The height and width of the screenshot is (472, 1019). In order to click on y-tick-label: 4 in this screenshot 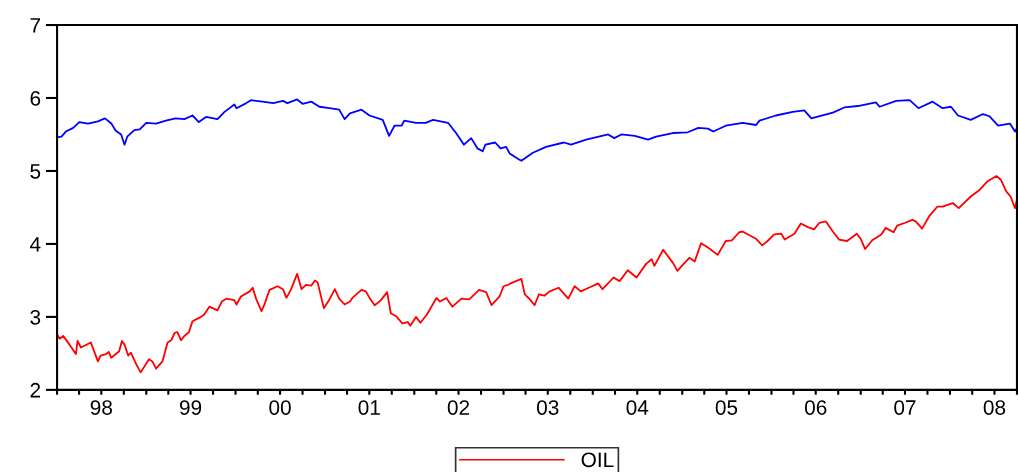, I will do `click(35, 244)`.